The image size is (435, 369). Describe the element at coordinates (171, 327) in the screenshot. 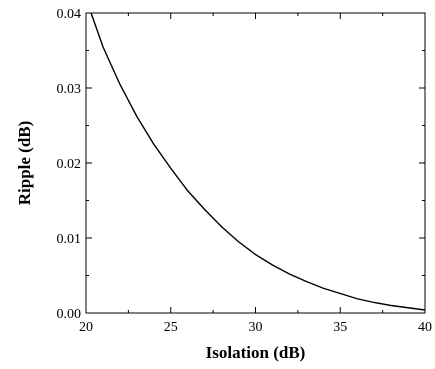

I see `x-tick-label: 25` at that location.